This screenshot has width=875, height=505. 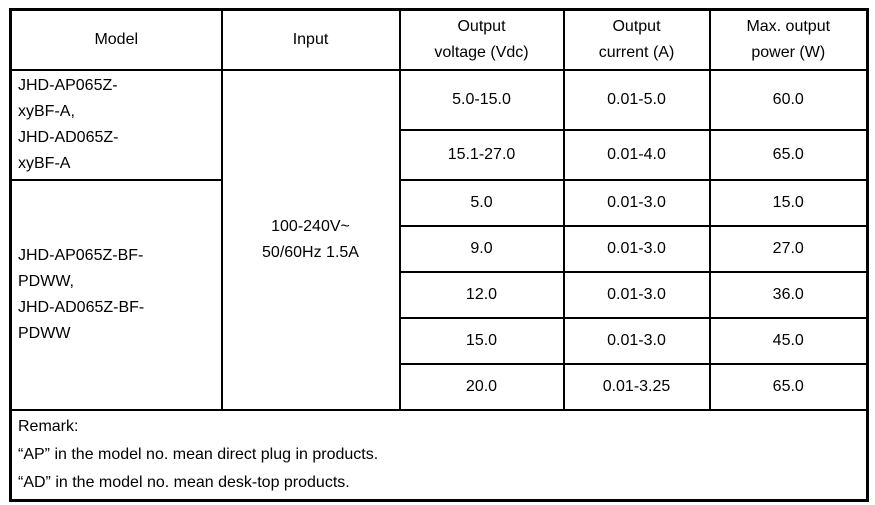 I want to click on current-cell: 0.01-5.0, so click(x=636, y=99).